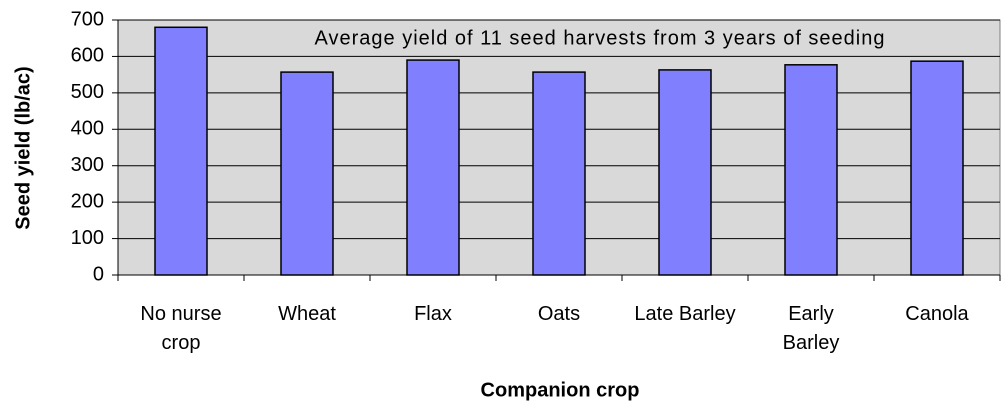  I want to click on x-axis-title: Companion crop, so click(560, 390).